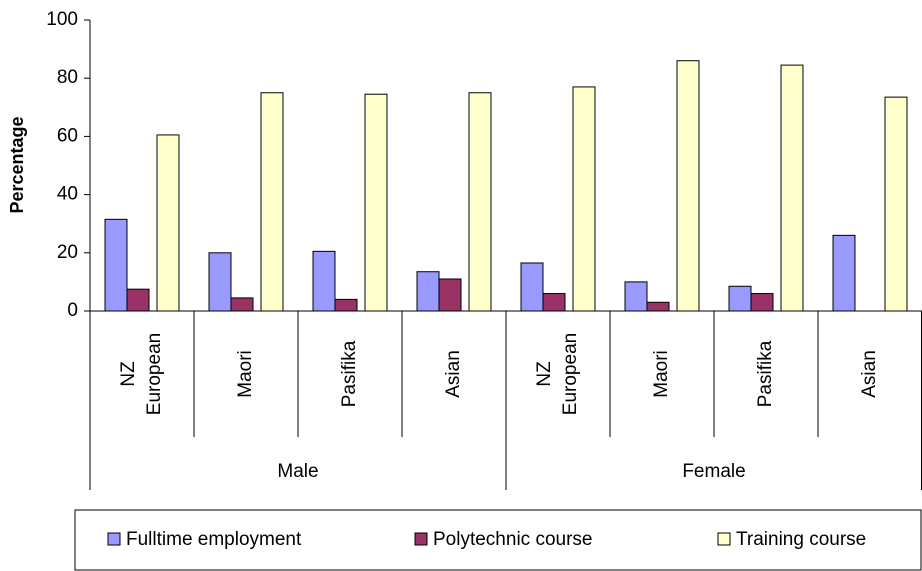 This screenshot has width=922, height=571. What do you see at coordinates (512, 539) in the screenshot?
I see `legend-label: Polytechnic course` at bounding box center [512, 539].